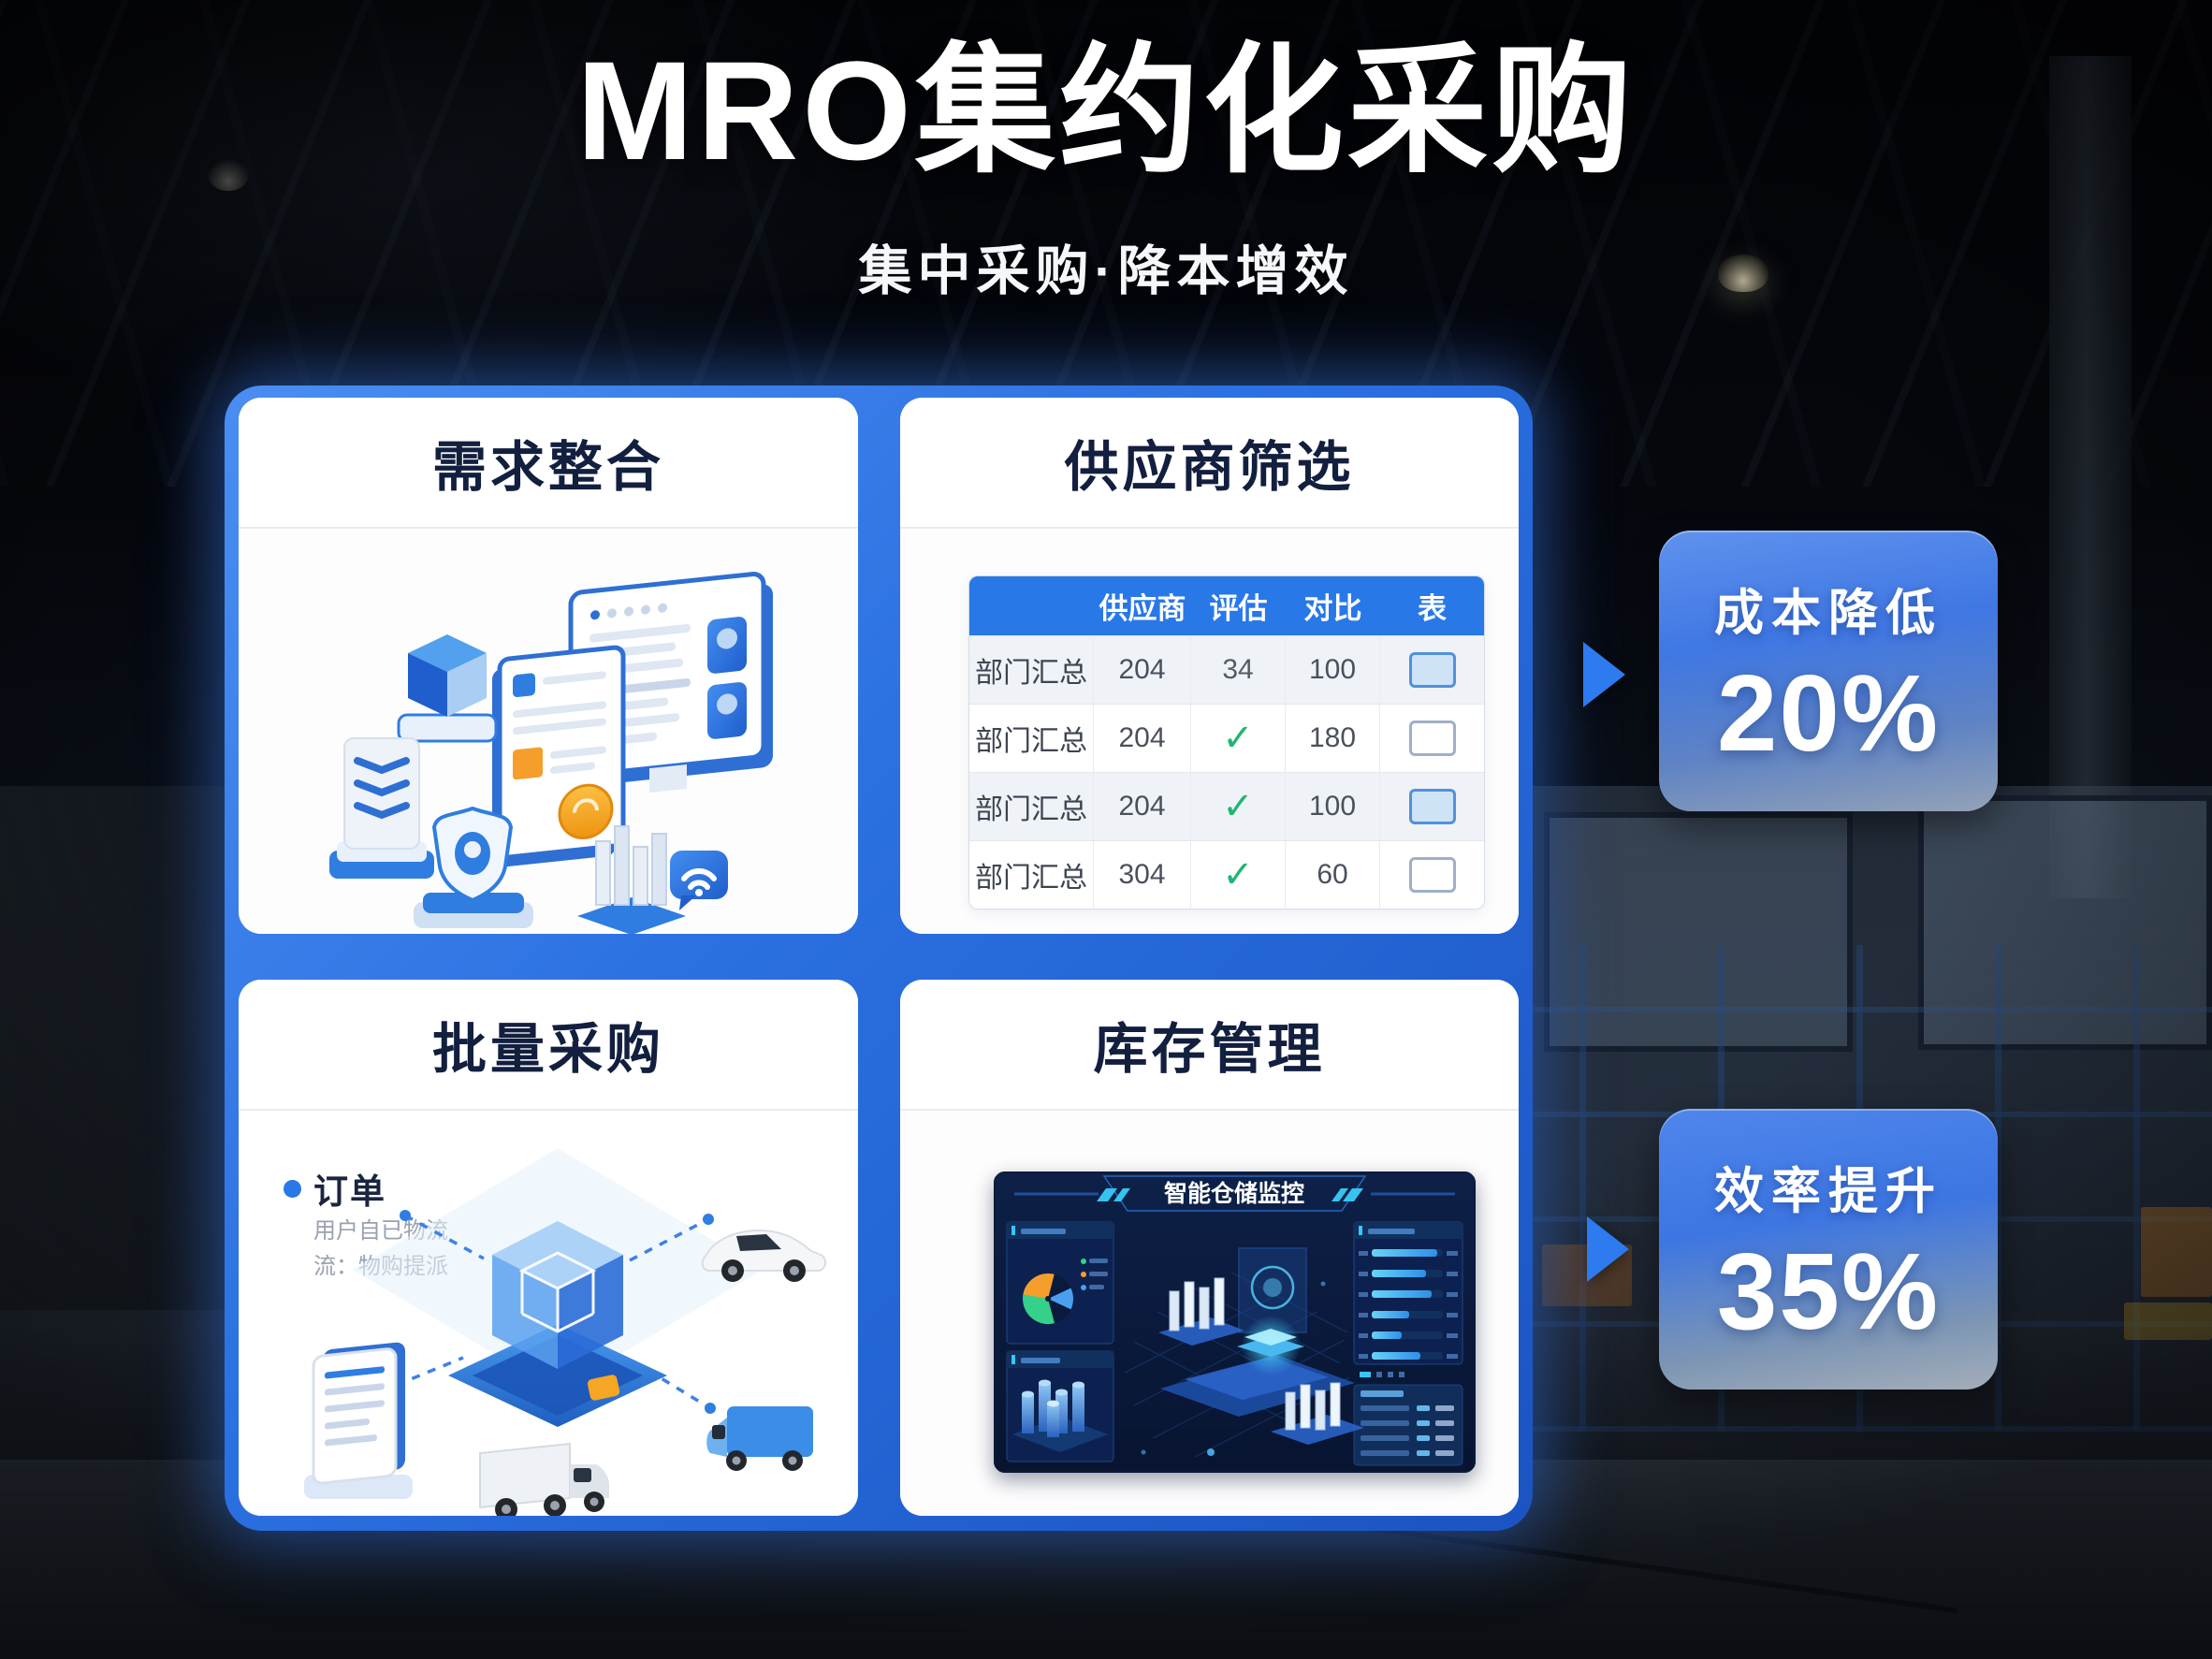 This screenshot has width=2212, height=1659. What do you see at coordinates (292, 1189) in the screenshot?
I see `bullet-dot-icon` at bounding box center [292, 1189].